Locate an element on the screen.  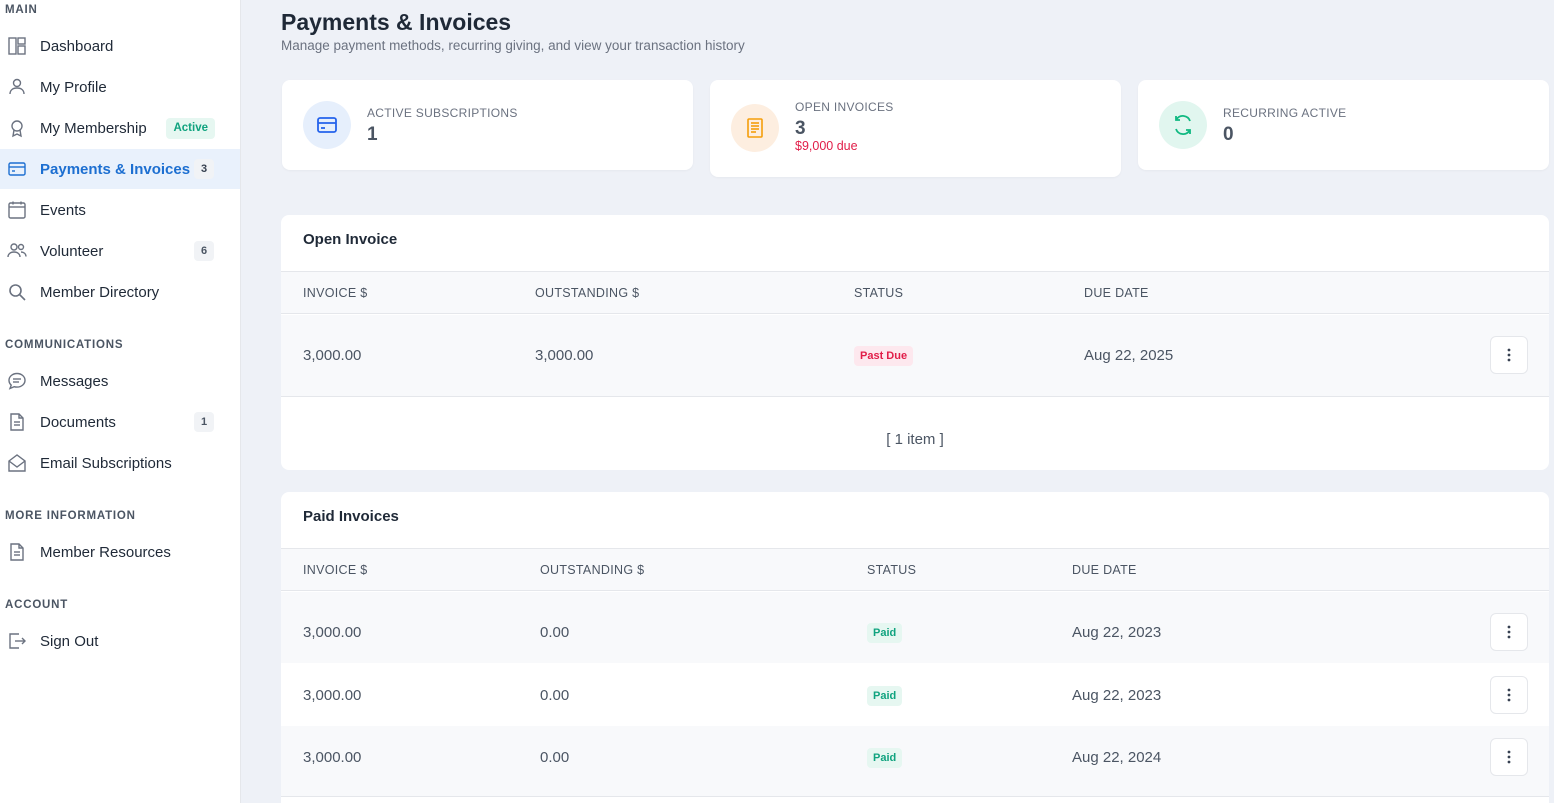
award-icon is located at coordinates (17, 128).